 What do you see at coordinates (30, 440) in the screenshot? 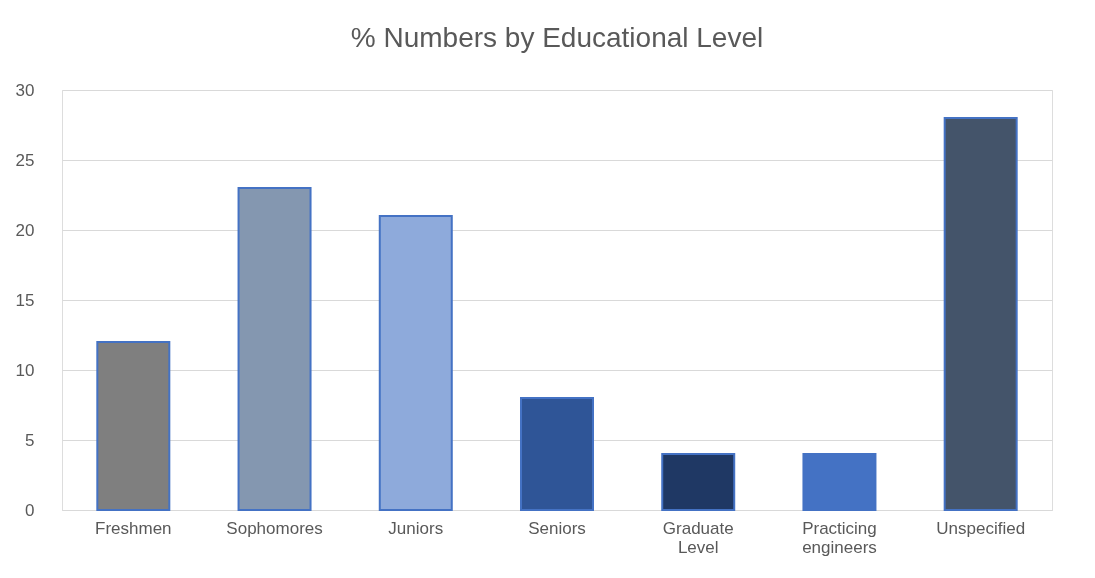
I see `y-tick-label: 5` at bounding box center [30, 440].